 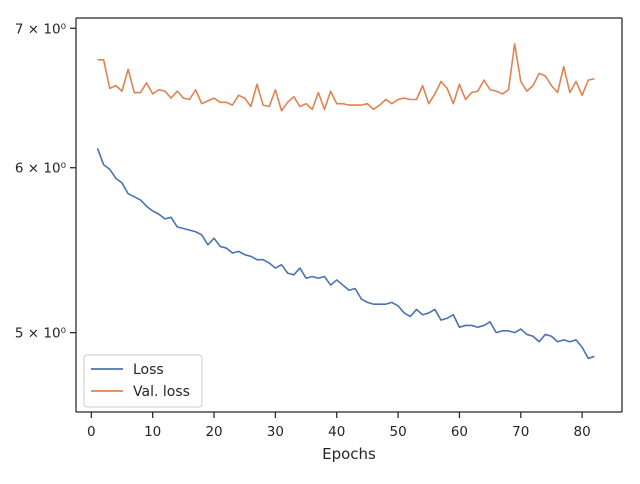 I want to click on y-axis-ticks: 5 × 10⁰ 6 × 10⁰ 7 × 10⁰, so click(x=45, y=181).